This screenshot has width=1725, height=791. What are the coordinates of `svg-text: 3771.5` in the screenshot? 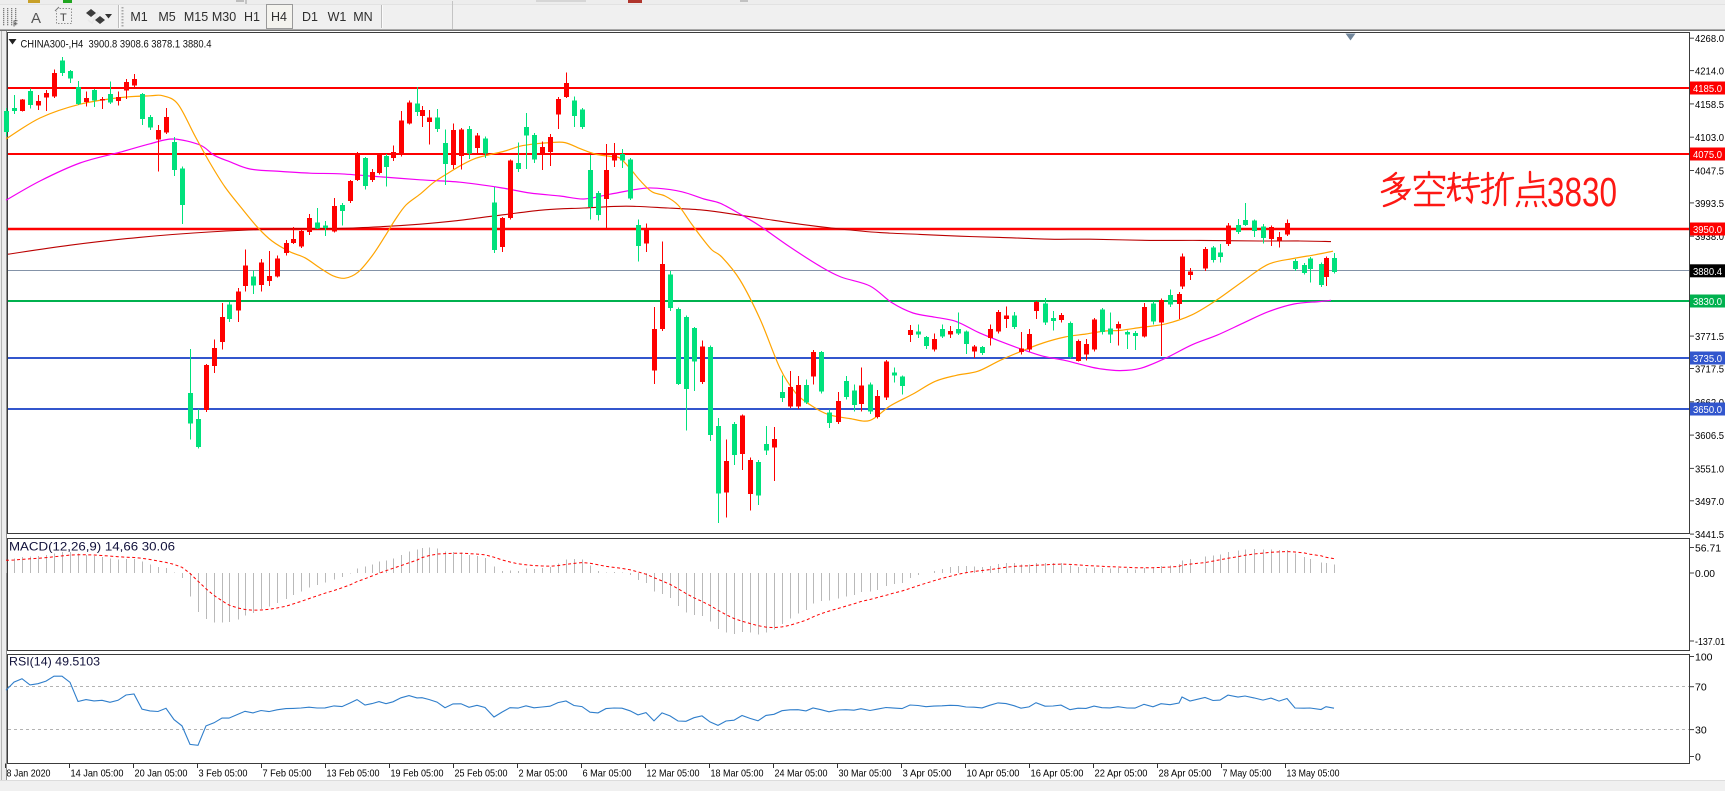 It's located at (1709, 337).